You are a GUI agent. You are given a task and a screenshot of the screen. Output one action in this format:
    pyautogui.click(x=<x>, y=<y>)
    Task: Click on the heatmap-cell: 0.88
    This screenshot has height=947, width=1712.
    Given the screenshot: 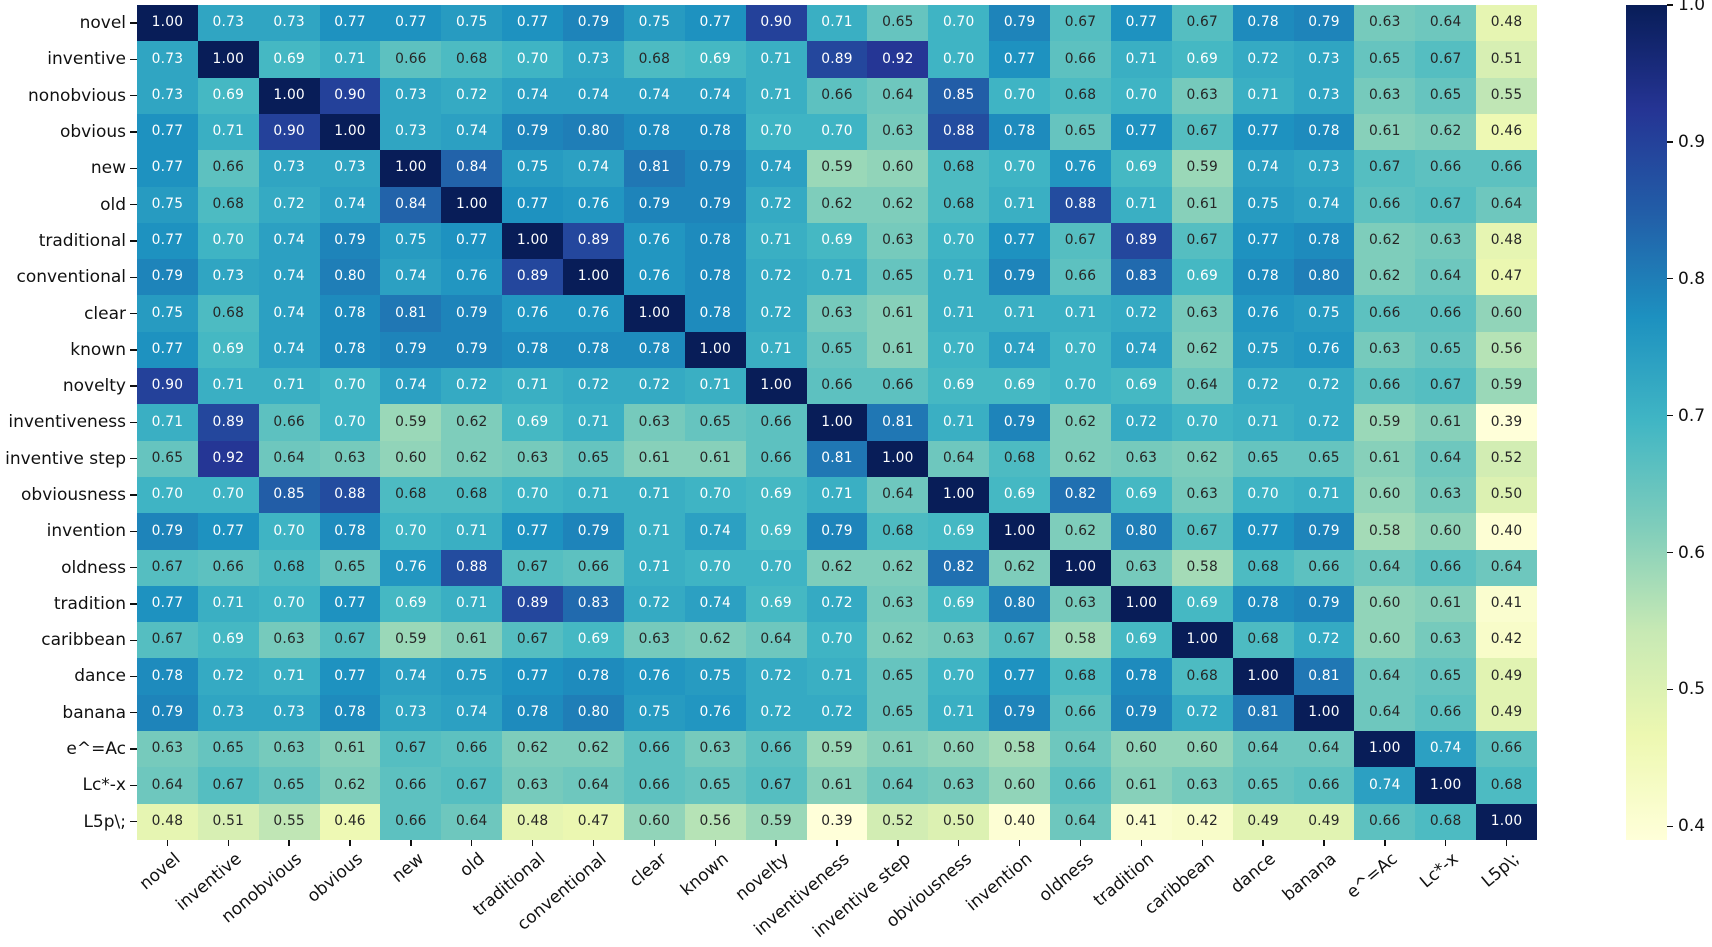 What is the action you would take?
    pyautogui.click(x=350, y=495)
    